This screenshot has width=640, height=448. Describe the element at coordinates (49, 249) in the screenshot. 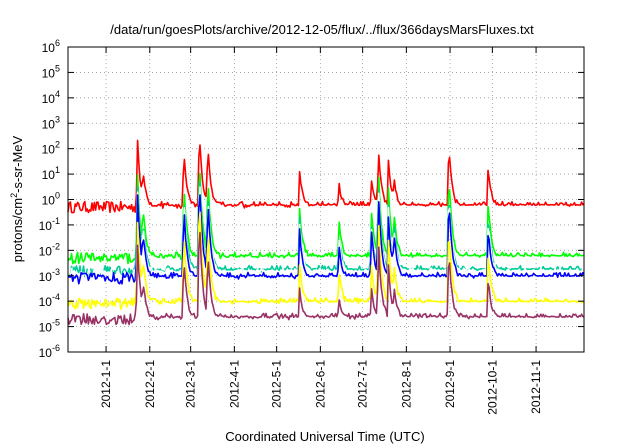

I see `y-tick-label: 10⁻²` at that location.